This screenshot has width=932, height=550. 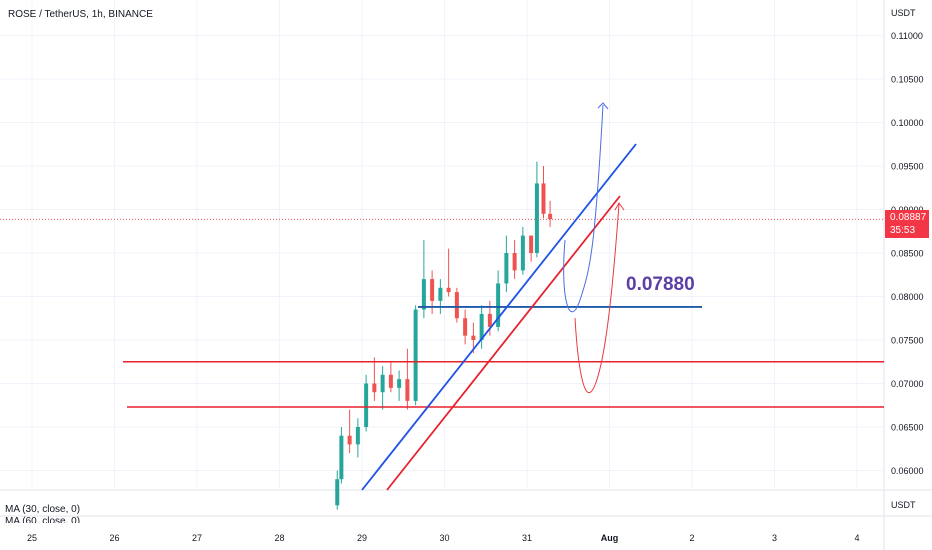 I want to click on candles, so click(x=444, y=335).